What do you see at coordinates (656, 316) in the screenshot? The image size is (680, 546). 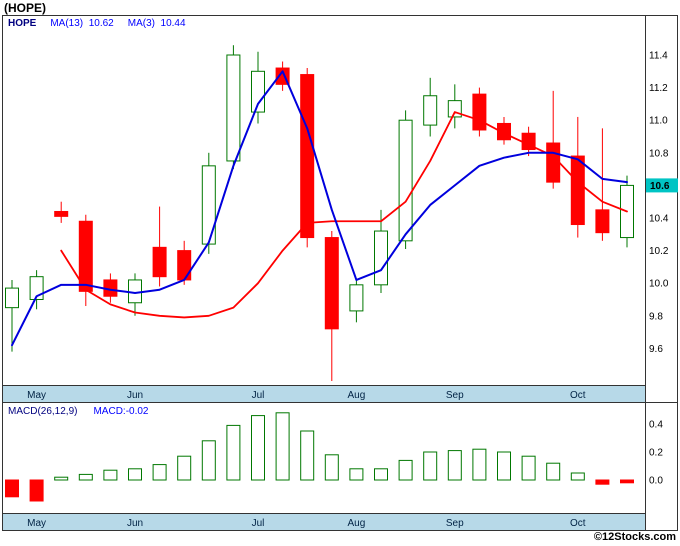 I see `svg-text: 9.8` at bounding box center [656, 316].